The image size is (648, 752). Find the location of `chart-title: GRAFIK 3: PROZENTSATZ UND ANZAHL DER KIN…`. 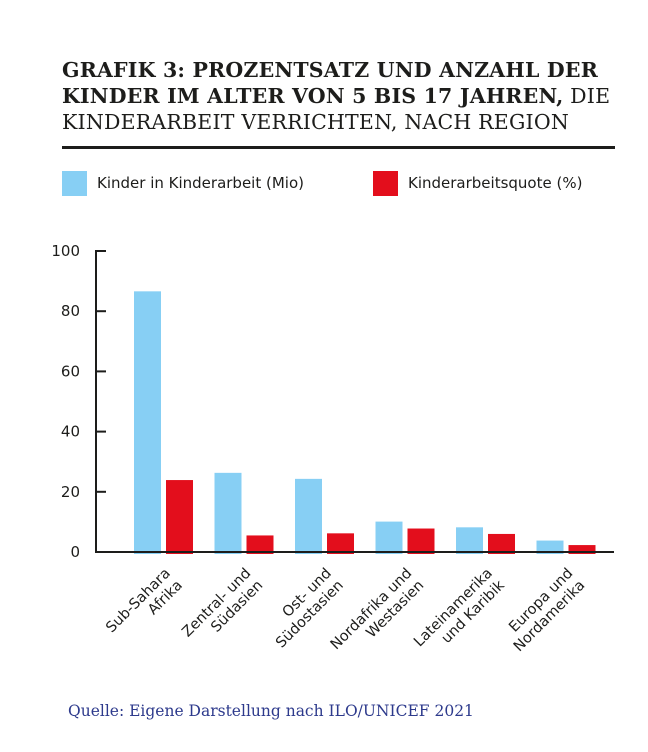

chart-title: GRAFIK 3: PROZENTSATZ UND ANZAHL DER KIN… is located at coordinates (342, 96).